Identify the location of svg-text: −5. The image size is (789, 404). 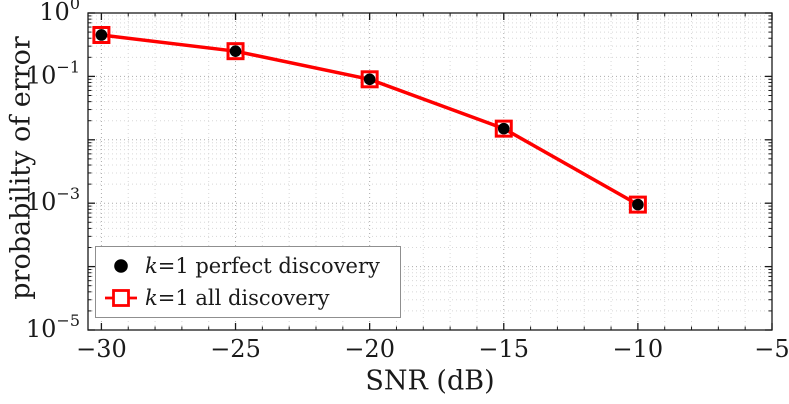
(771, 349).